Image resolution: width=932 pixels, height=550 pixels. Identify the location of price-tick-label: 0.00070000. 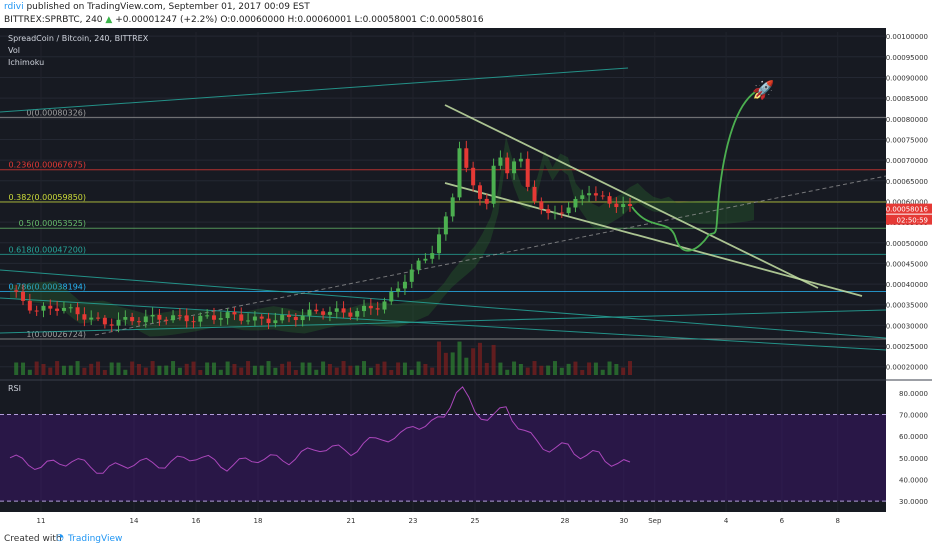
(907, 161).